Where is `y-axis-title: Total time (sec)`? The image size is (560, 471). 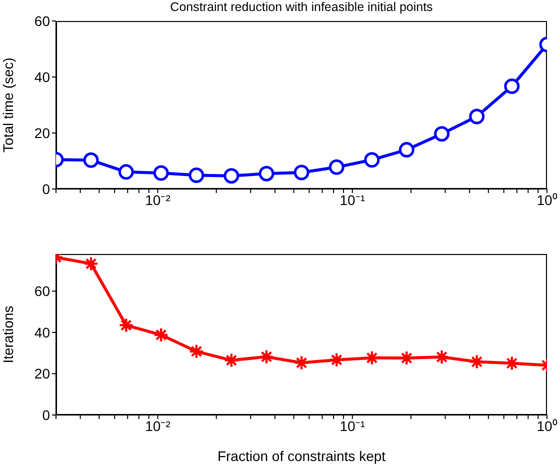 y-axis-title: Total time (sec) is located at coordinates (8, 105).